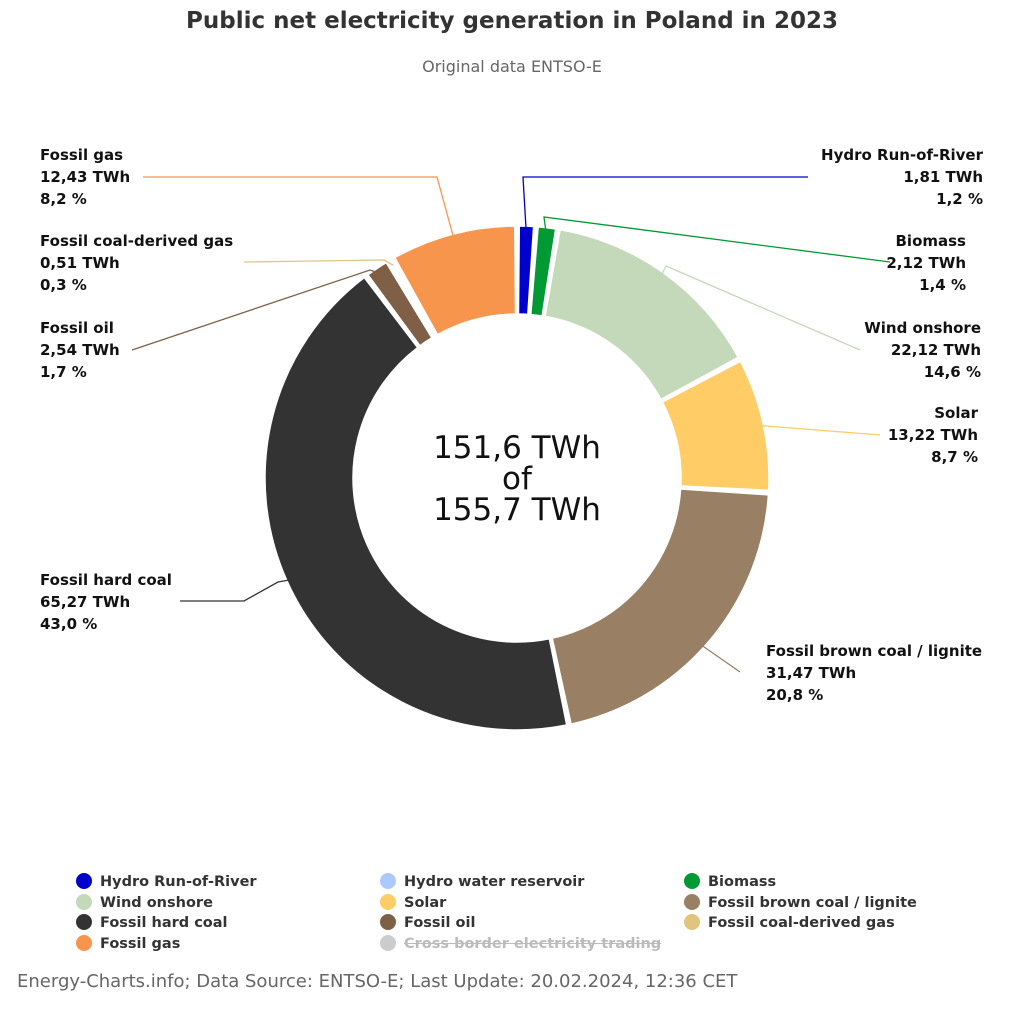  What do you see at coordinates (440, 923) in the screenshot?
I see `legend-label: Fossil oil` at bounding box center [440, 923].